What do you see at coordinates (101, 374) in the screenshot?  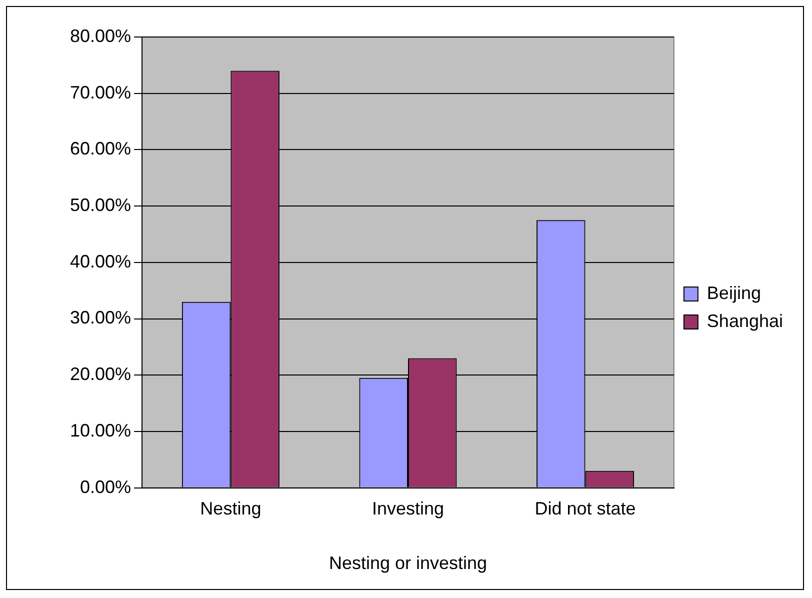 I see `y-tick-label: 20.00%` at bounding box center [101, 374].